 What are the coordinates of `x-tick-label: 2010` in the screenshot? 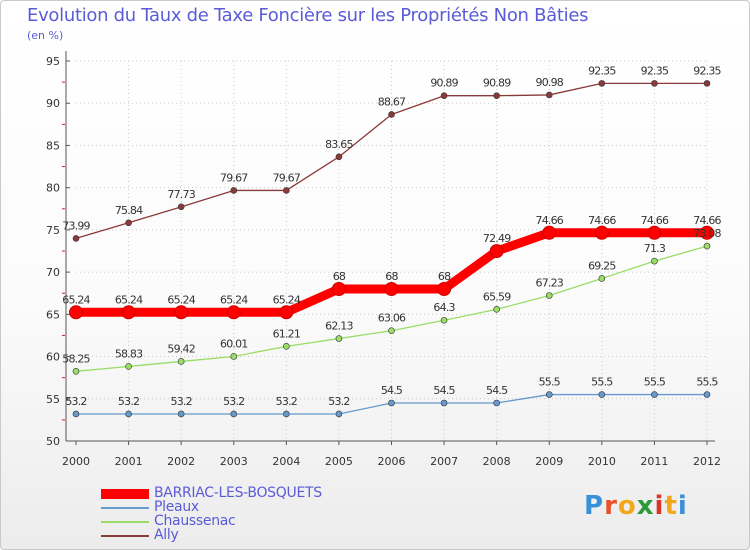 It's located at (602, 461).